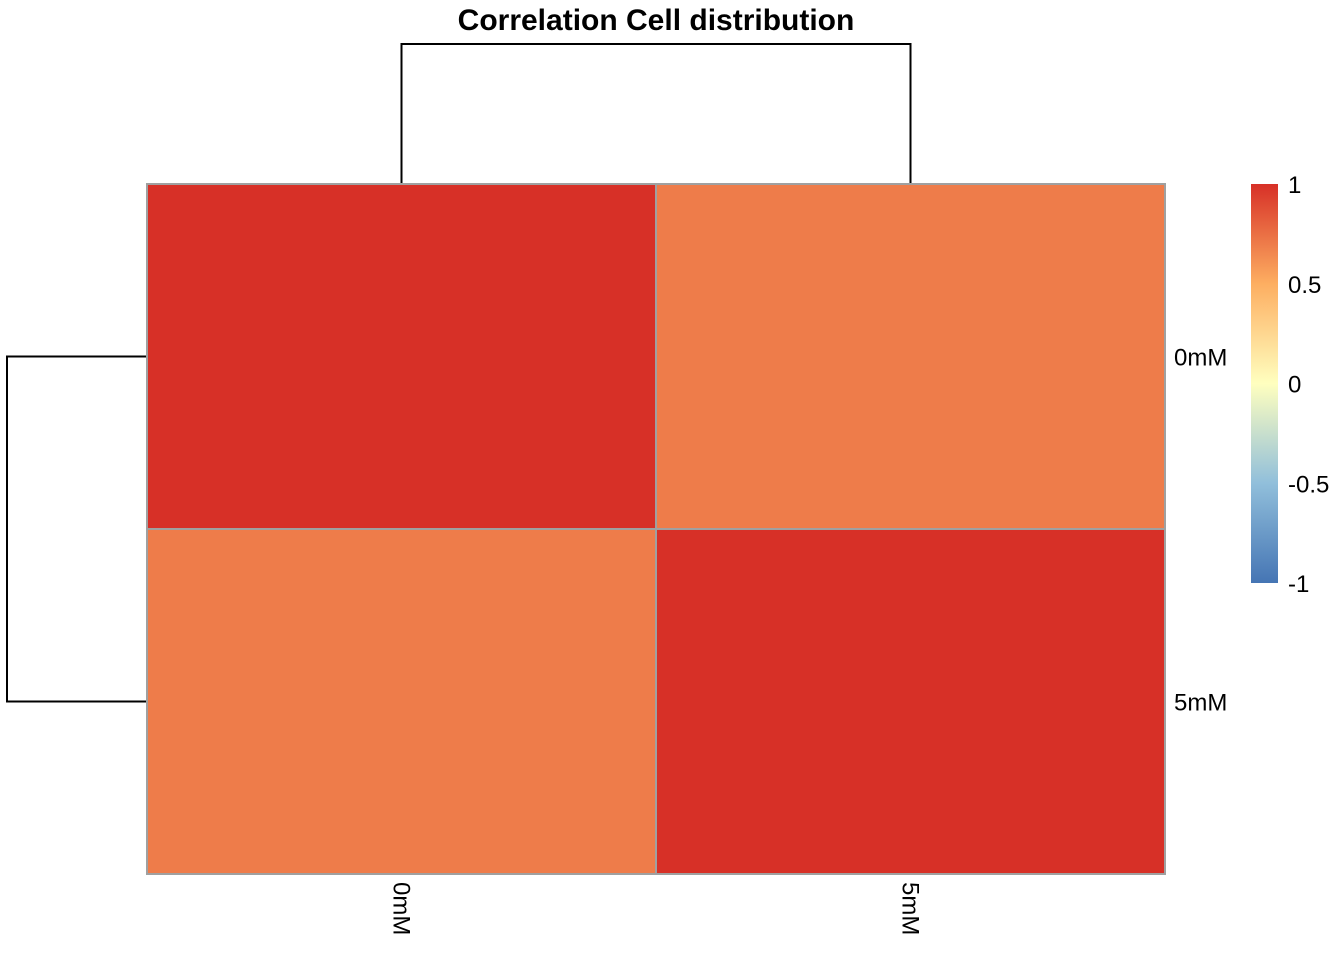  Describe the element at coordinates (1298, 584) in the screenshot. I see `colorbar-tick-label: -1` at that location.